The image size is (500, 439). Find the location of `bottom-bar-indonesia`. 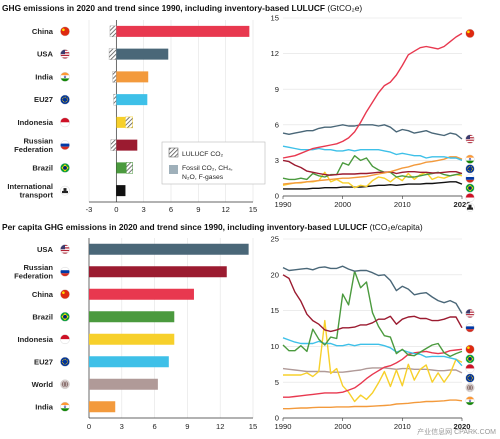

bottom-bar-indonesia is located at coordinates (132, 339).